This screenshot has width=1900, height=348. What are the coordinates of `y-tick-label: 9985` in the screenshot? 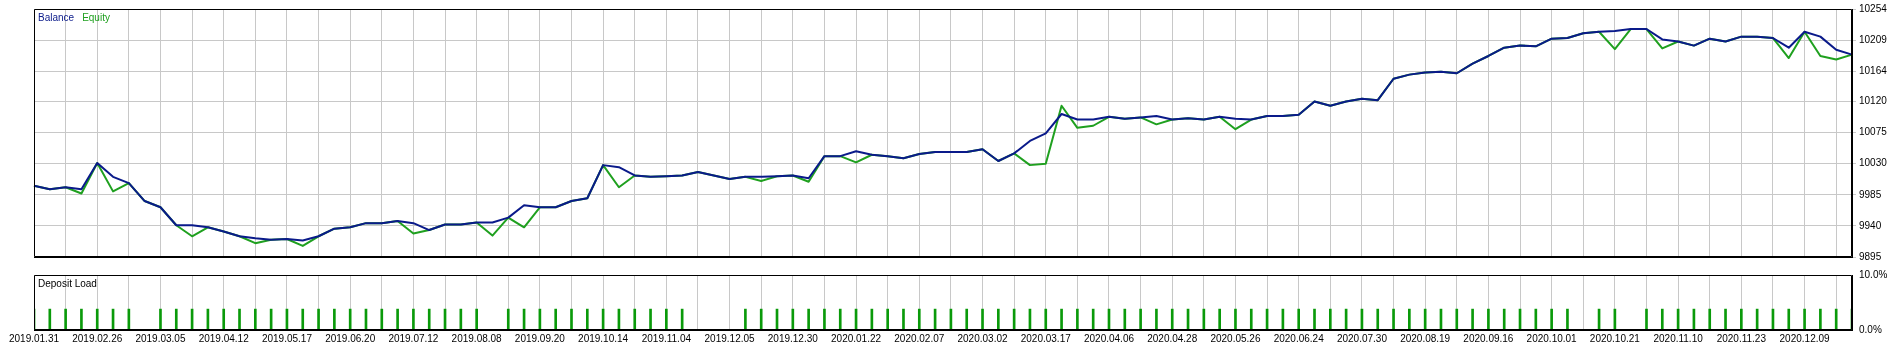 It's located at (1870, 194).